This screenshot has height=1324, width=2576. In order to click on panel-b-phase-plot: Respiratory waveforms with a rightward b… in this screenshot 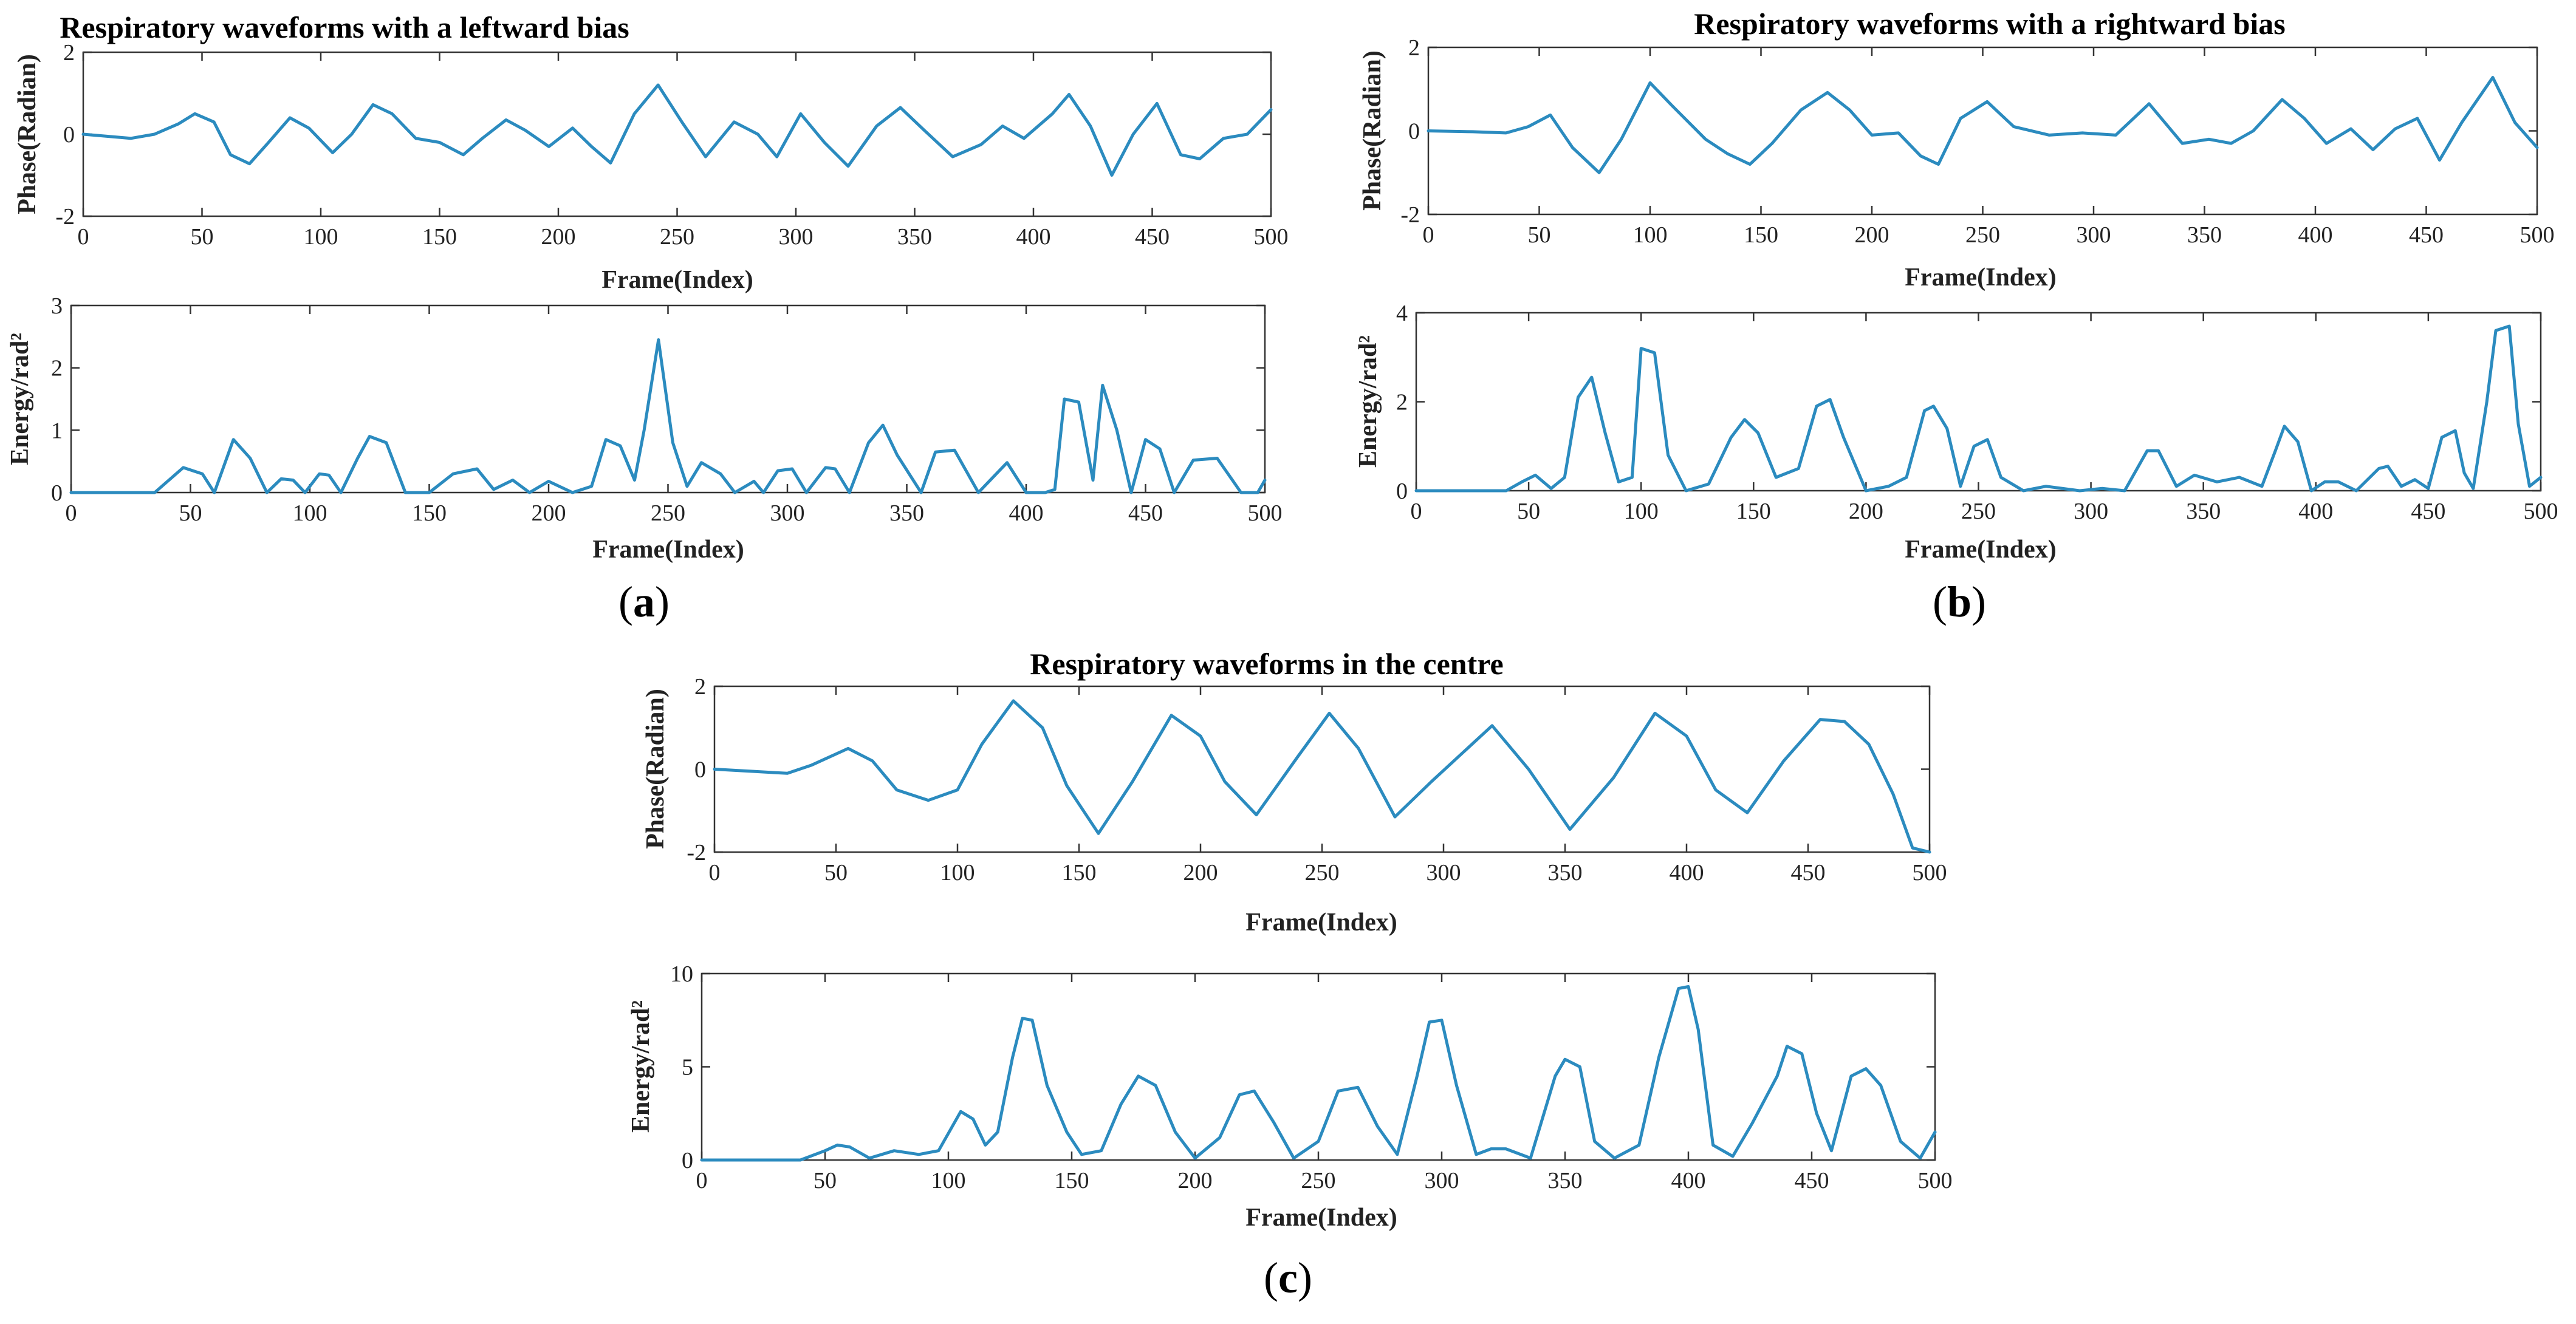, I will do `click(1956, 149)`.